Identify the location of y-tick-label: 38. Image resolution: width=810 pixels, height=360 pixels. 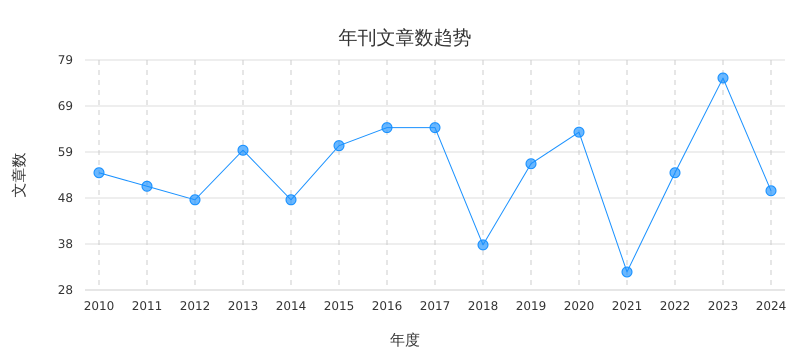
(65, 244).